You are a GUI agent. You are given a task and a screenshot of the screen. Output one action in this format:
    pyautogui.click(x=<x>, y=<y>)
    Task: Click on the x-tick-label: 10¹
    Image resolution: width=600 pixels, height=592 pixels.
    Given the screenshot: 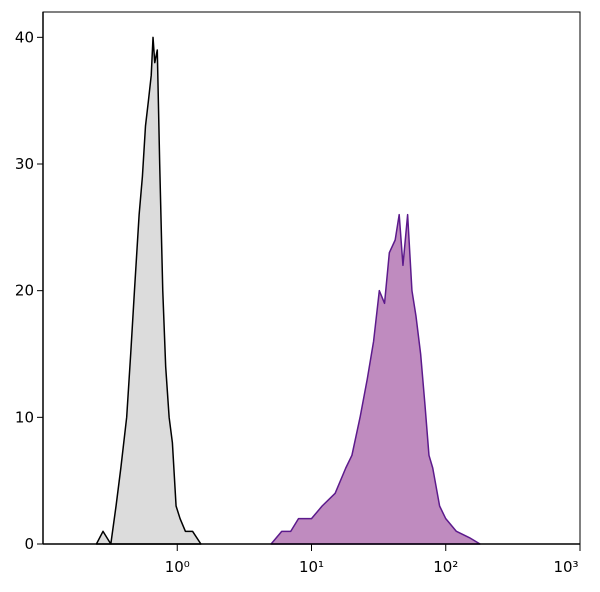 What is the action you would take?
    pyautogui.click(x=311, y=567)
    